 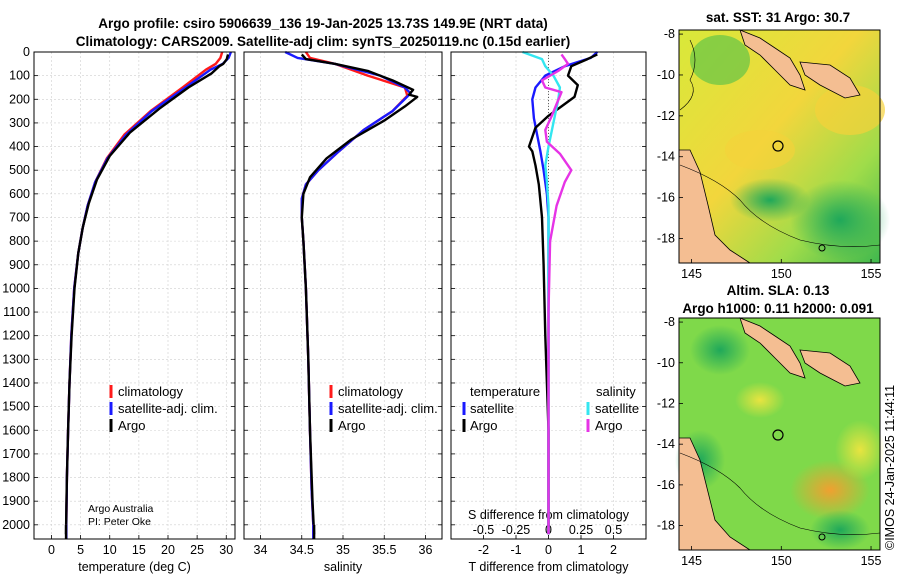 I want to click on y-tick-label: 500, so click(x=19, y=170).